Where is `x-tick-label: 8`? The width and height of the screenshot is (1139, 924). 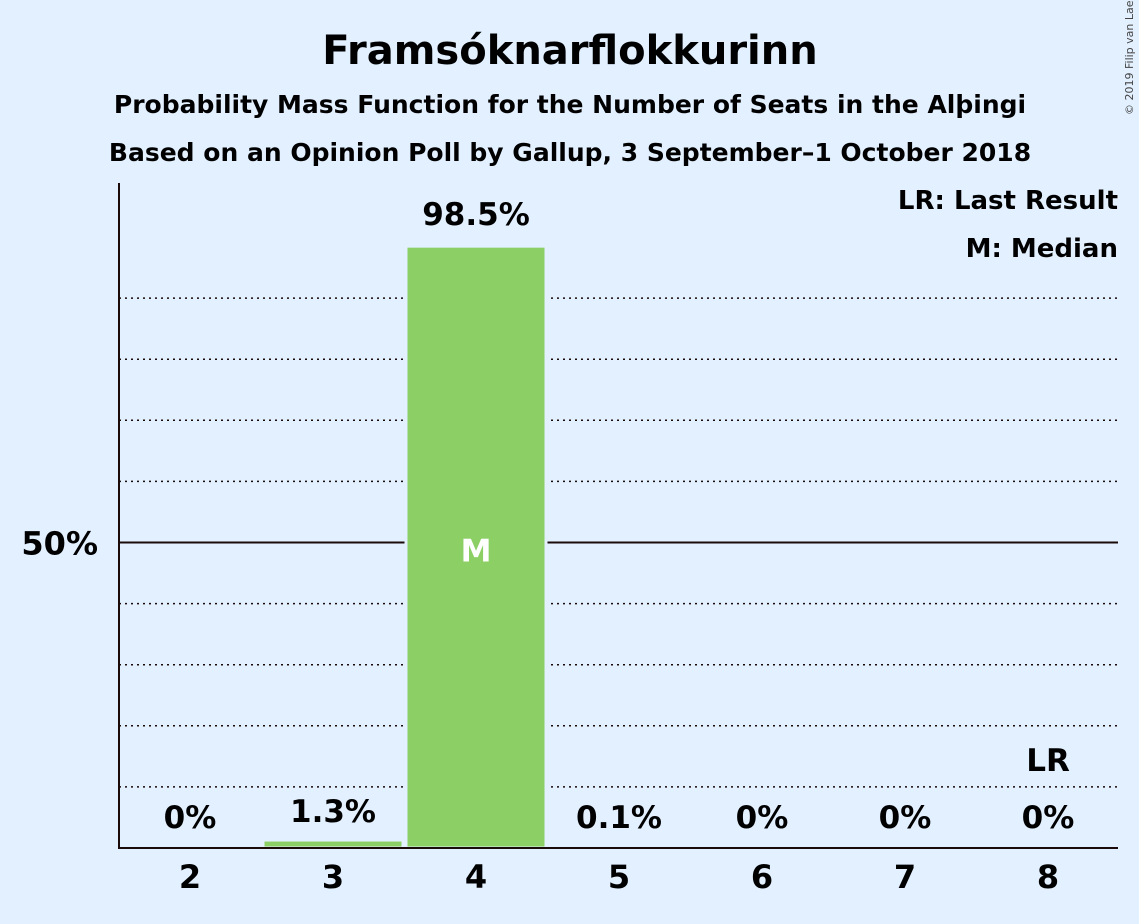
x-tick-label: 8 is located at coordinates (1048, 877).